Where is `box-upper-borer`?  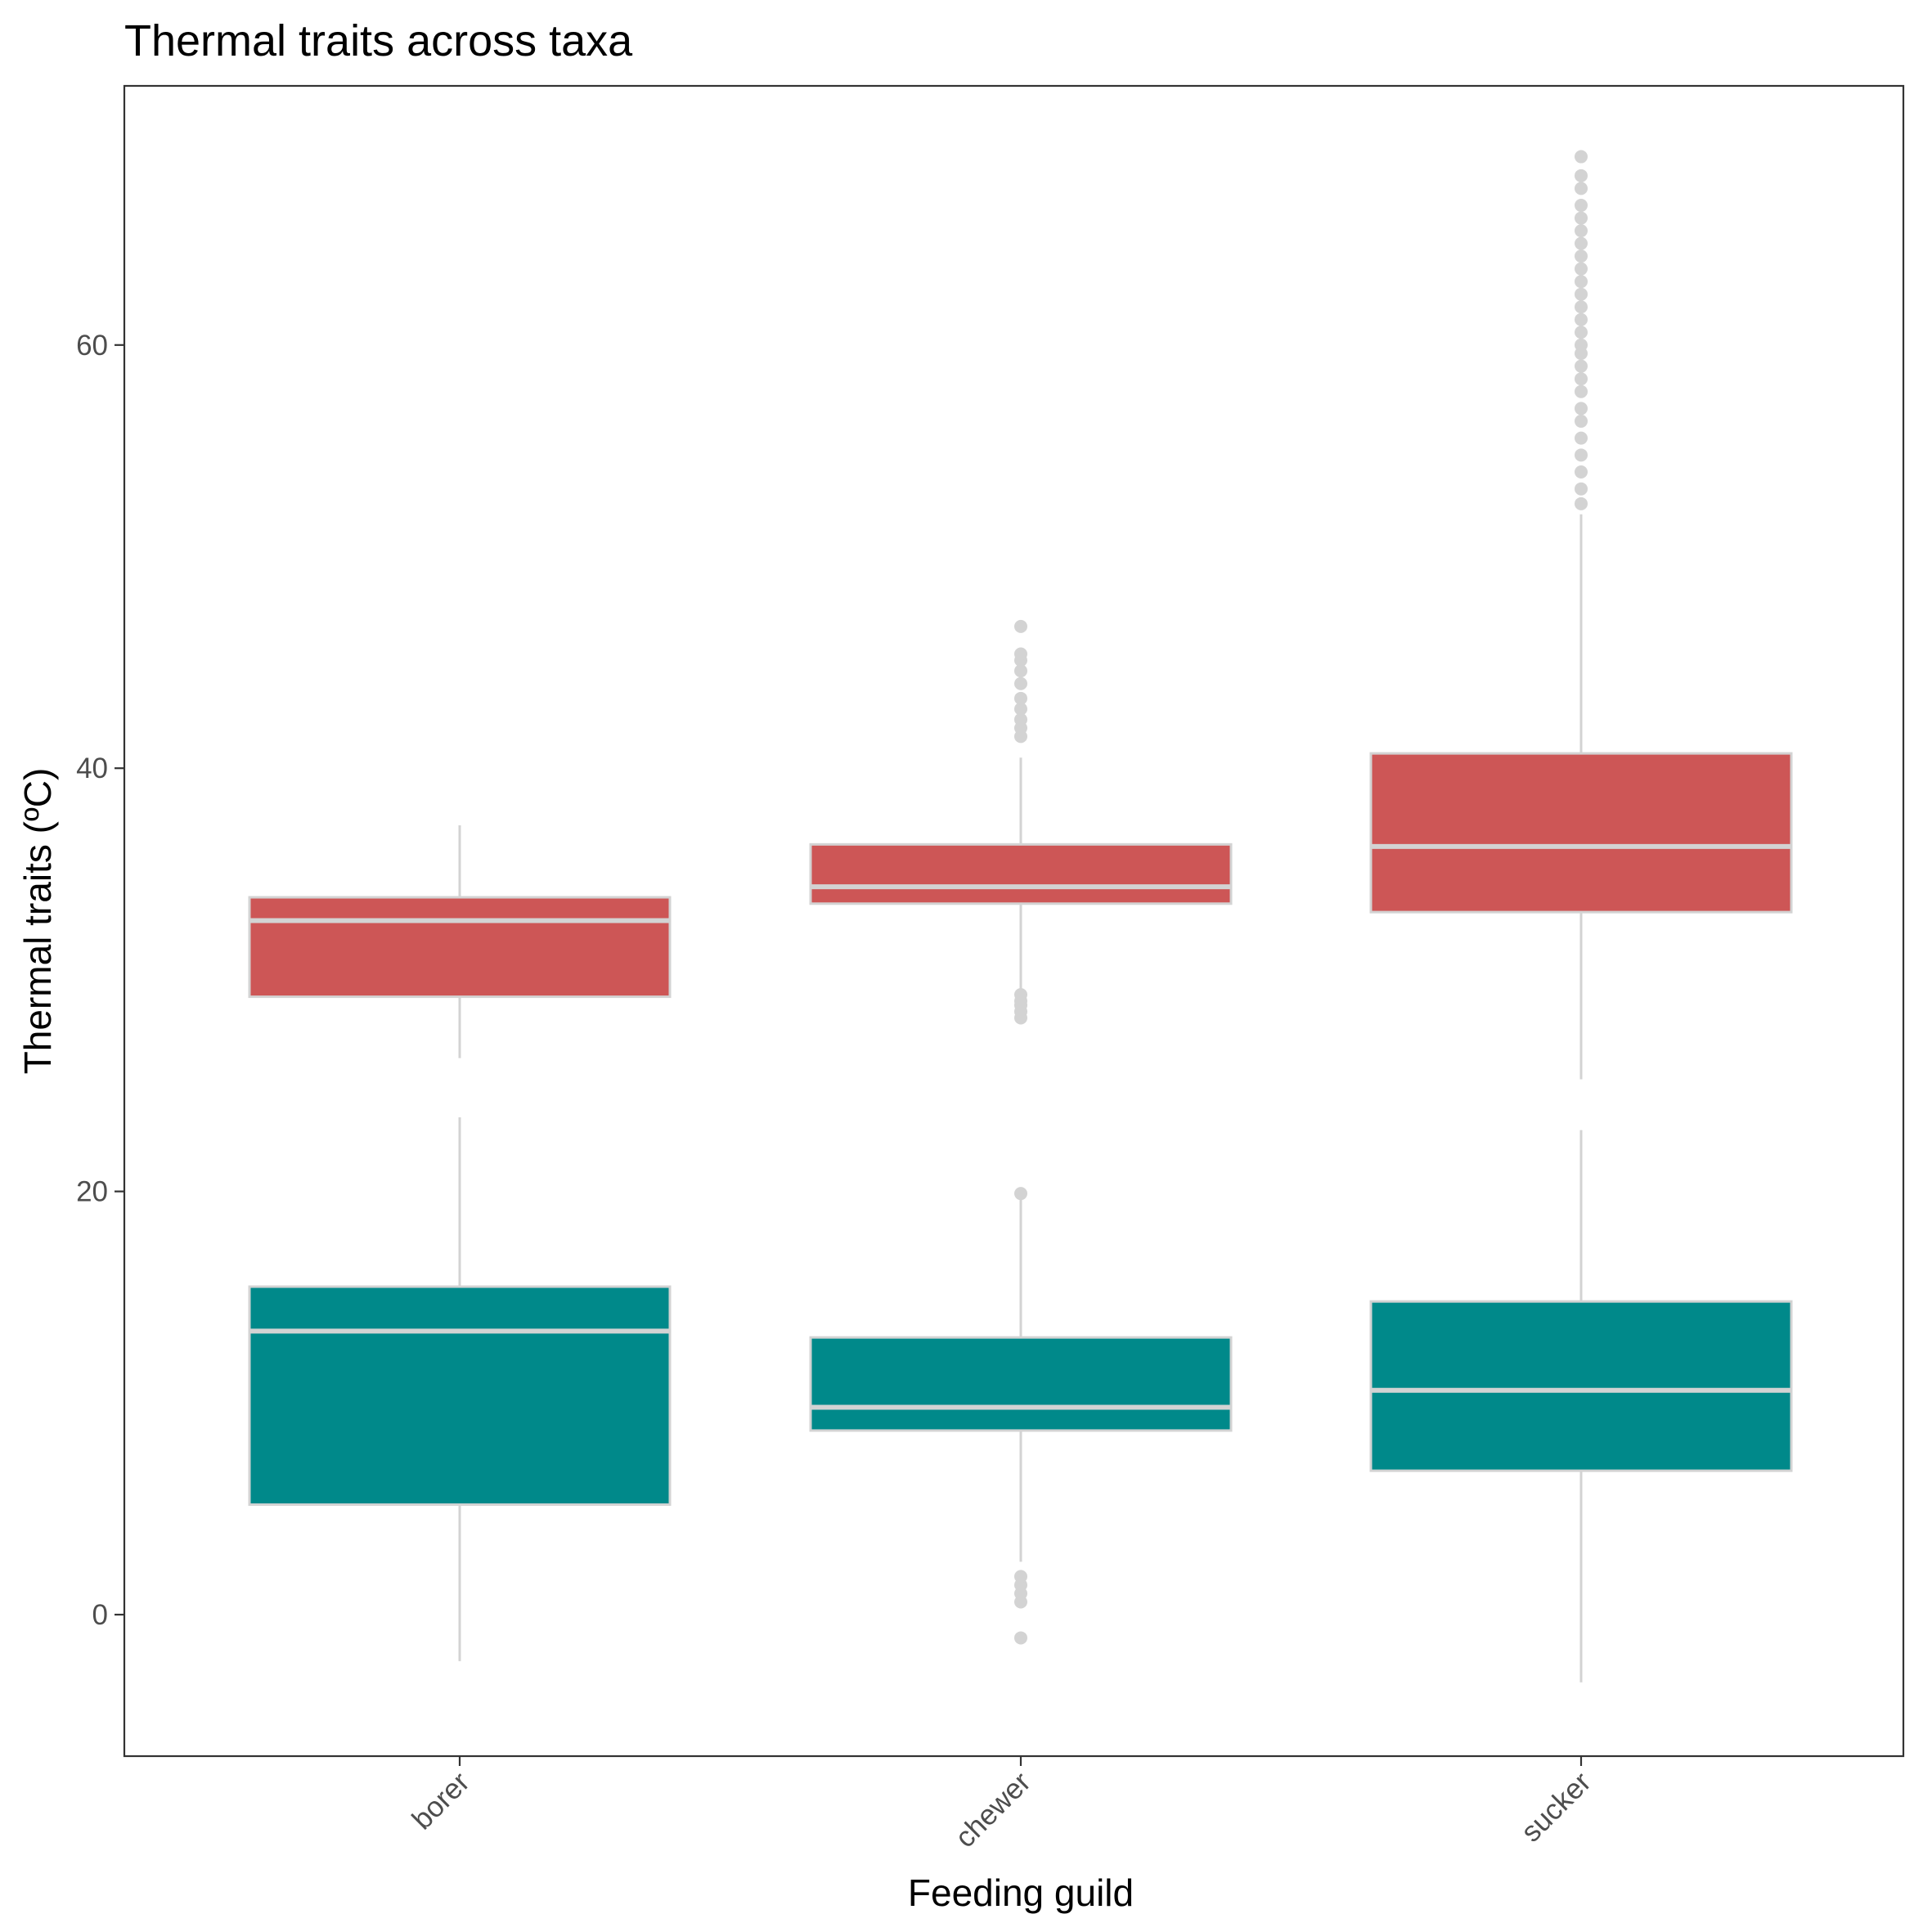 box-upper-borer is located at coordinates (460, 942).